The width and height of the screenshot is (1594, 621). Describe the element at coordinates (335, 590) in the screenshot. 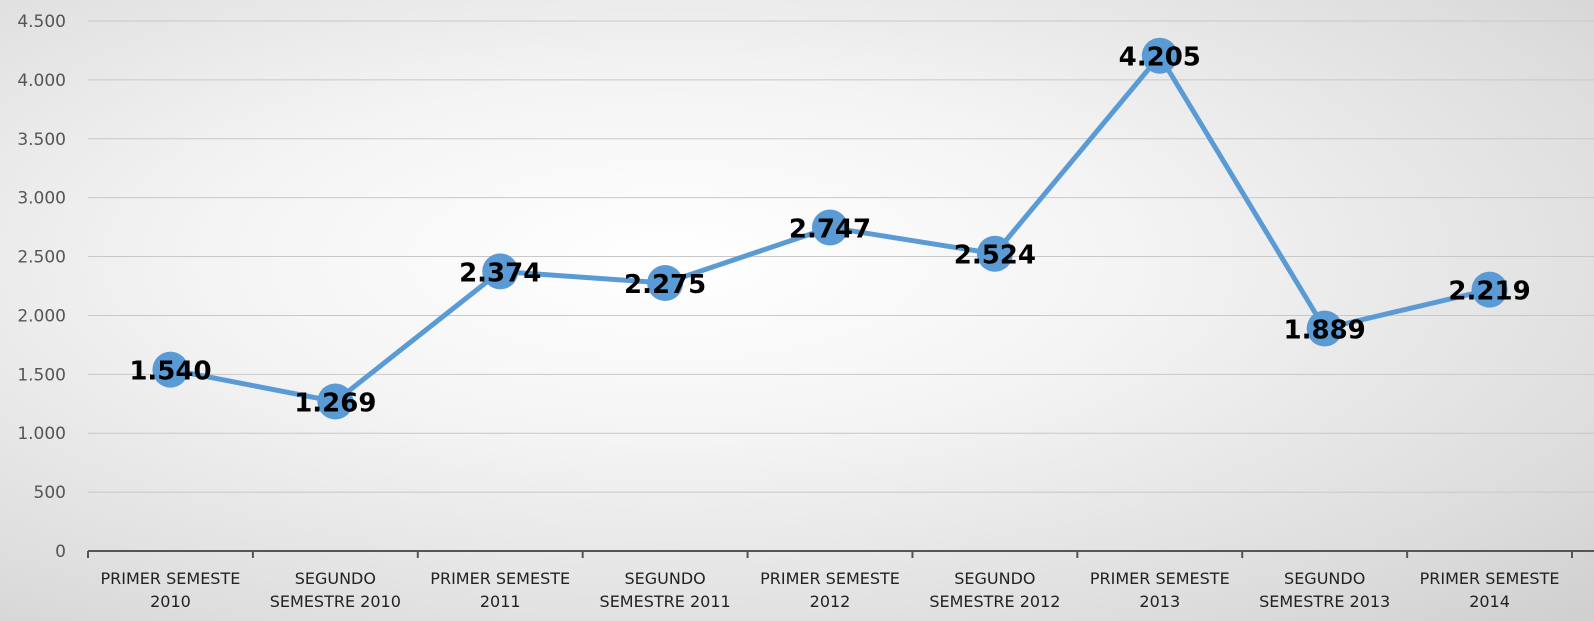

I see `x-category-label: SEGUNDO SEMESTRE 2010` at that location.